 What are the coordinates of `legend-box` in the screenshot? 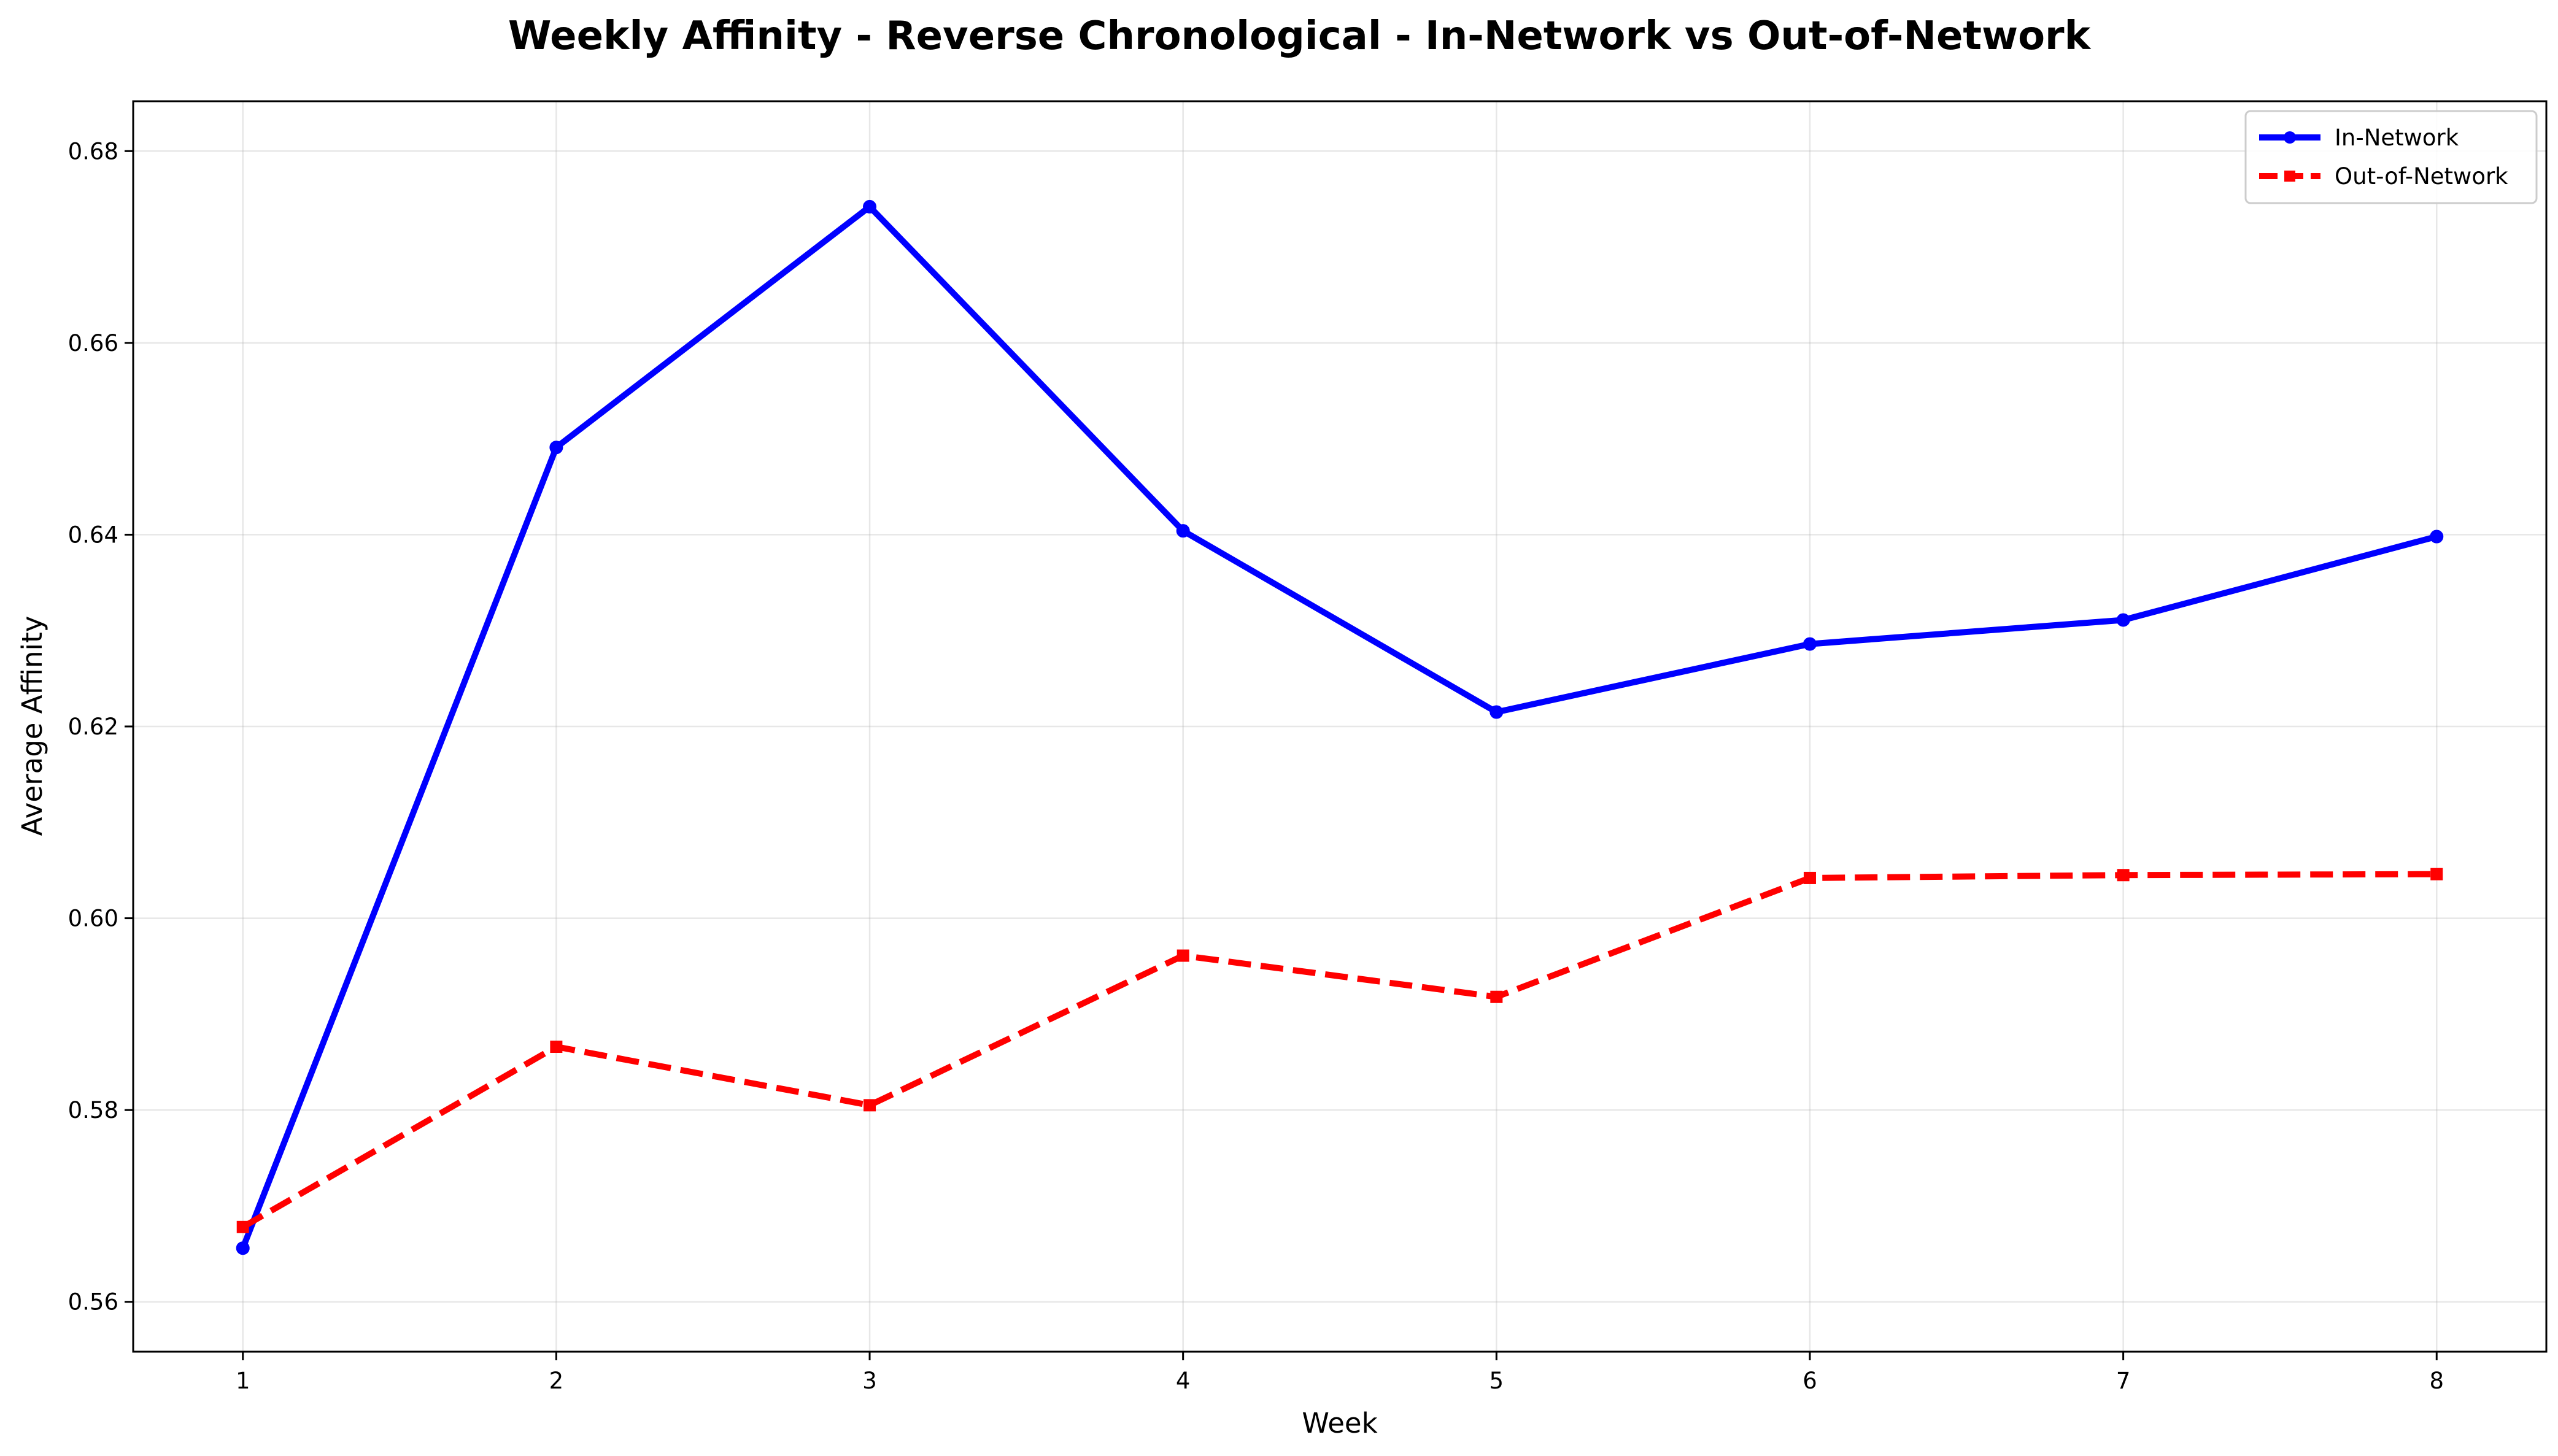 It's located at (2391, 157).